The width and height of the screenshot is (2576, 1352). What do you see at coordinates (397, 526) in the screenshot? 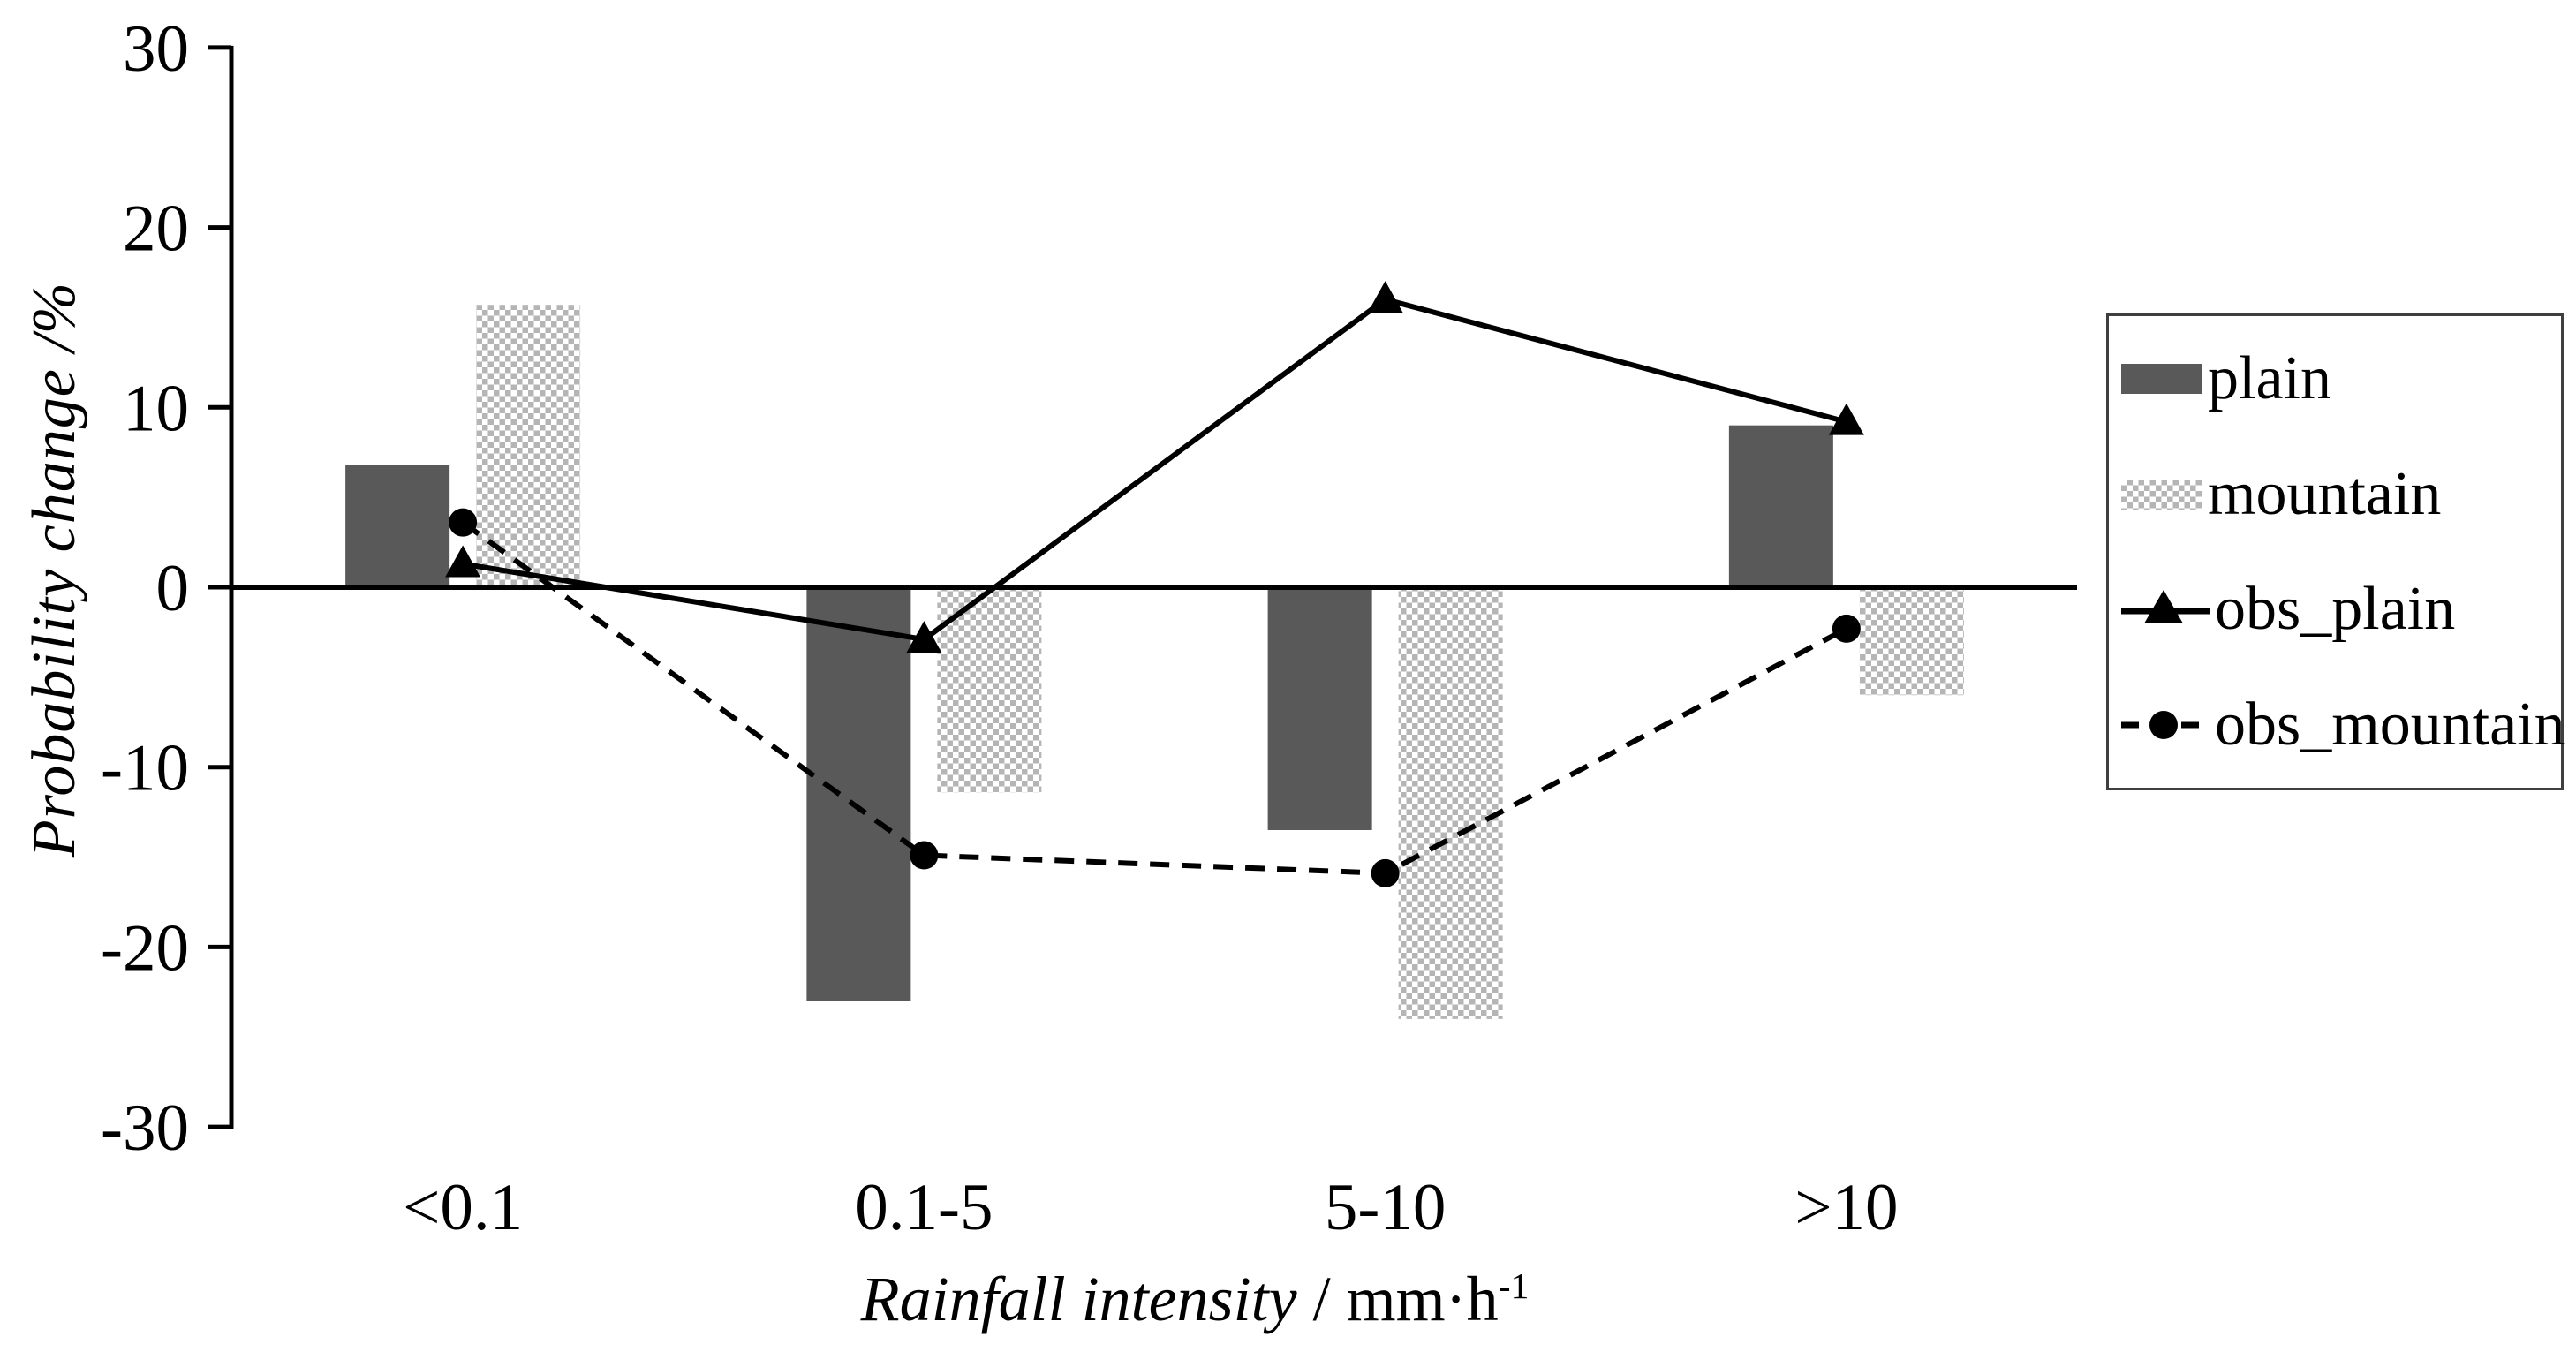
I see `bar-plain-<0.1` at bounding box center [397, 526].